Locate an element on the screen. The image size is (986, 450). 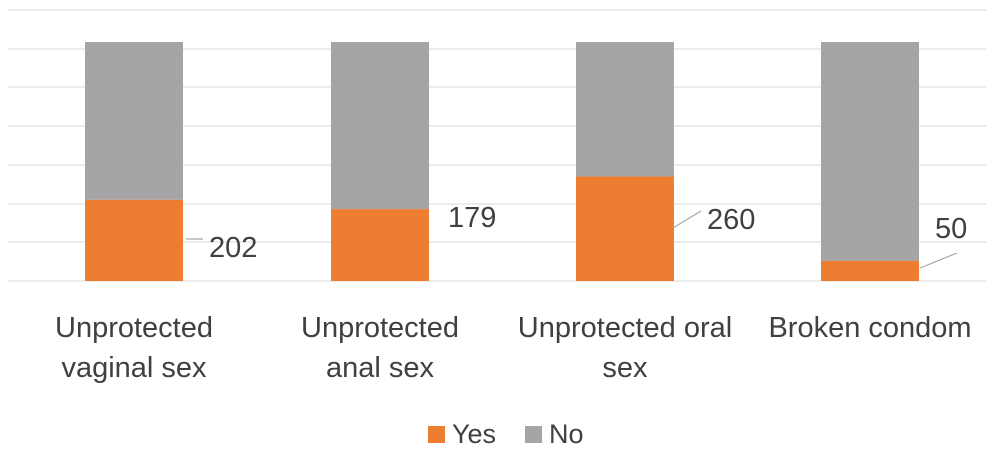
category-label: anal sex is located at coordinates (380, 368).